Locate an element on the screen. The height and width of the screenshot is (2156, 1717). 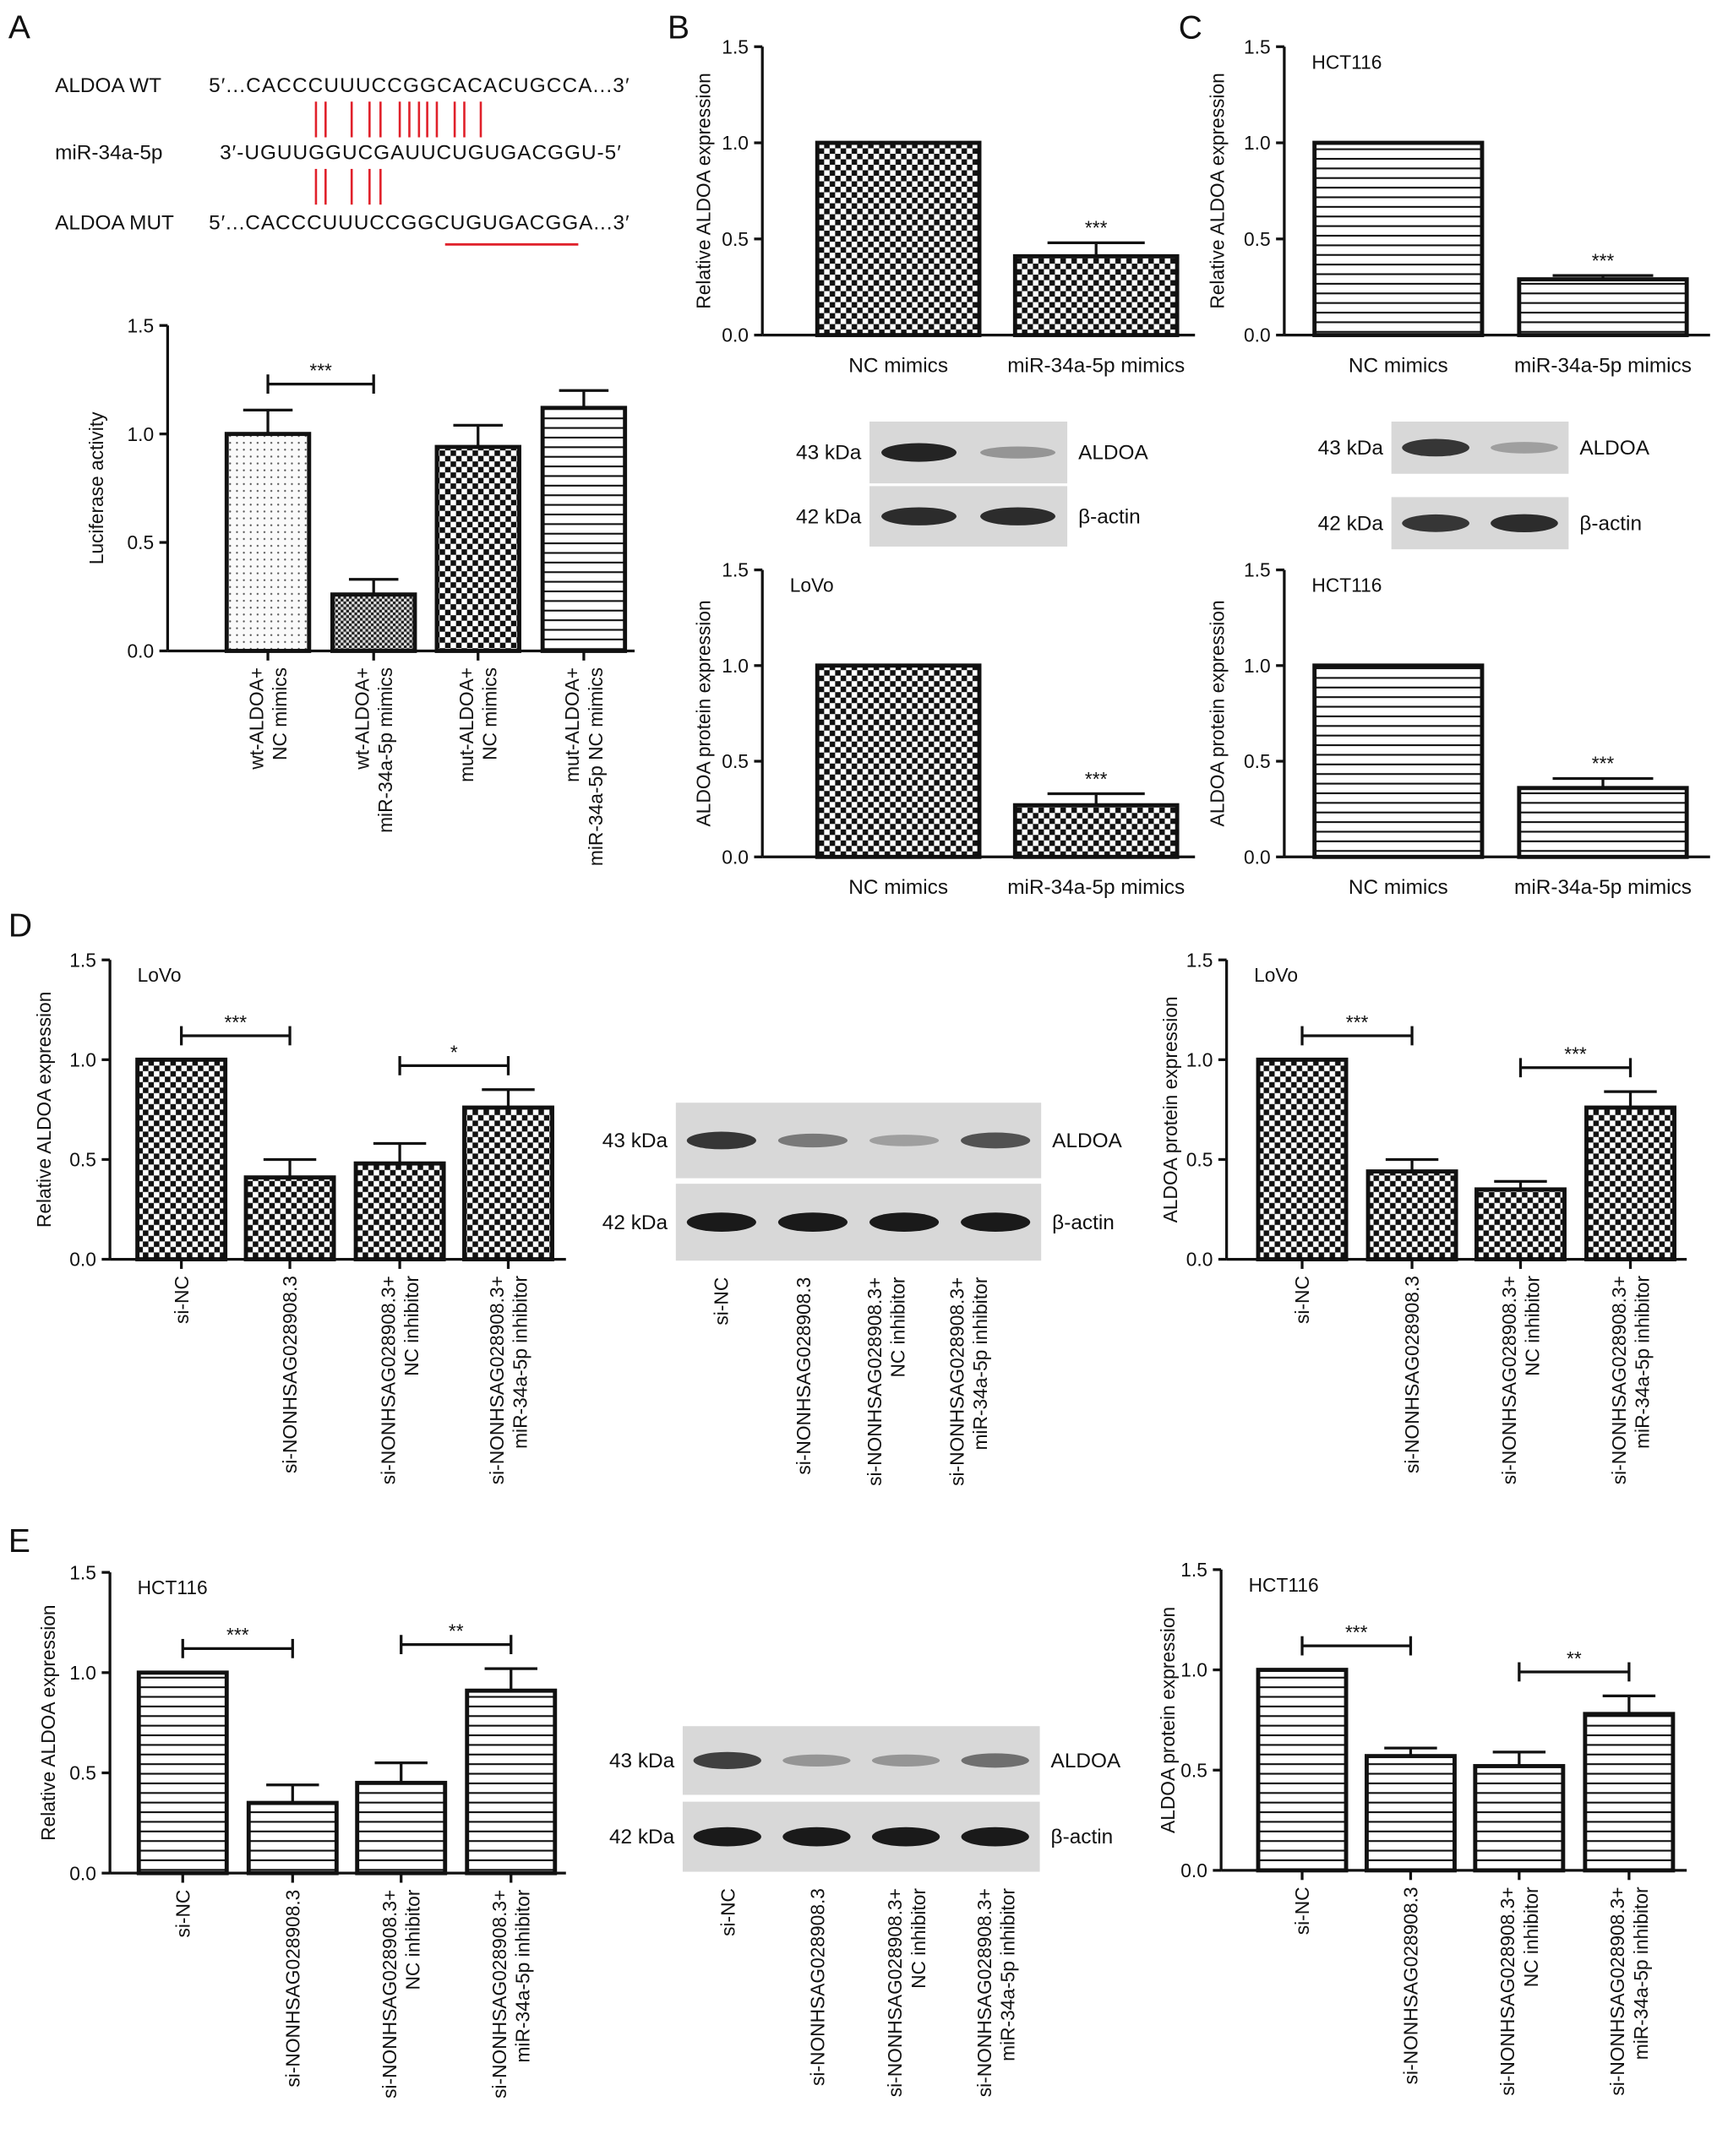
panel-letter-c: C is located at coordinates (1190, 28).